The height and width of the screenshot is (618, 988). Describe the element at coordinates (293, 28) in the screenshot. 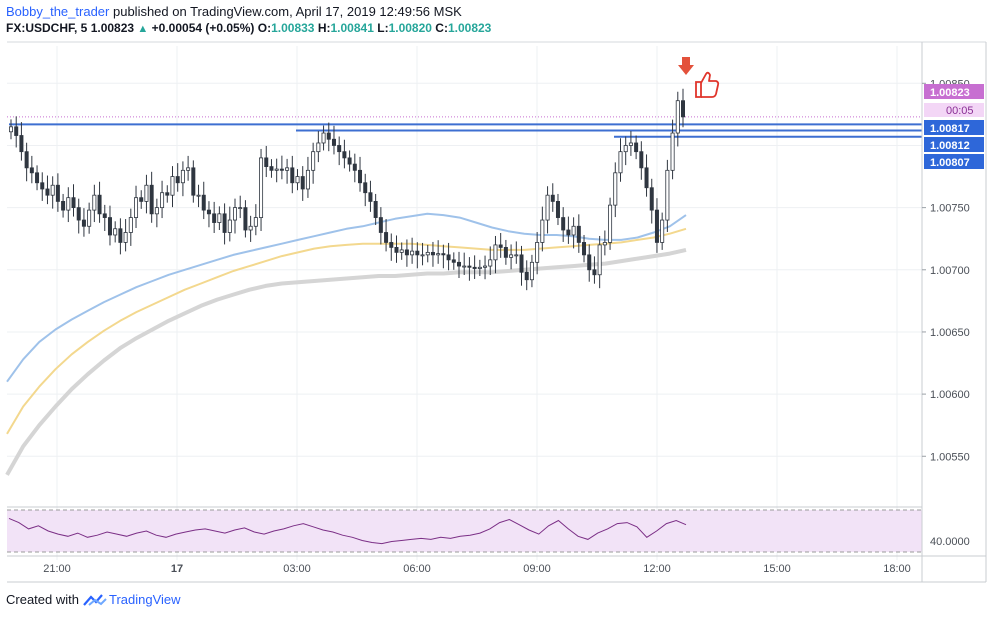

I see `o-value: 1.00833` at that location.